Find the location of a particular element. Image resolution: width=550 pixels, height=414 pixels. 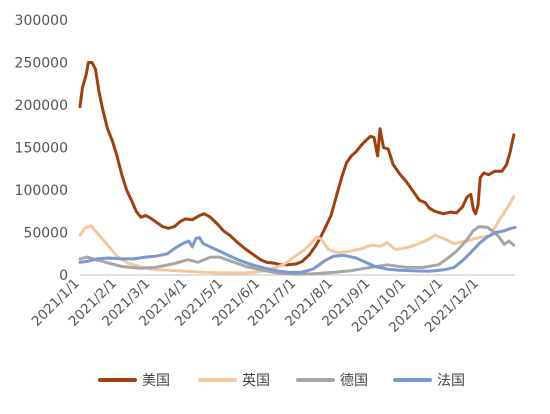

legend-label: 美国 is located at coordinates (156, 381).